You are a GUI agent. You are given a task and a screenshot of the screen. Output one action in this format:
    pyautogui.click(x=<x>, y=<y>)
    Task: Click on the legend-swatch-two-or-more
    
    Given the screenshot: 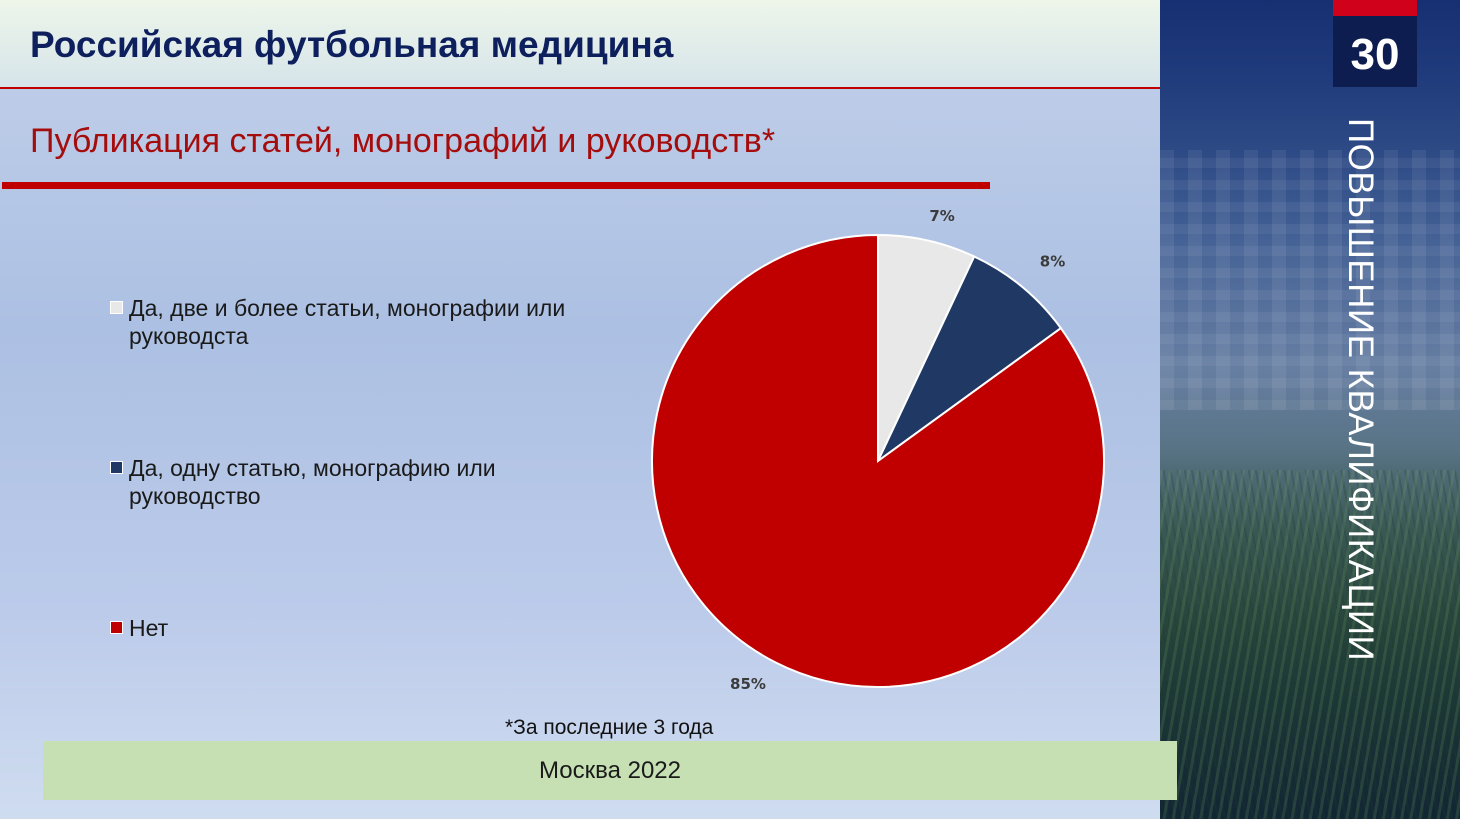 What is the action you would take?
    pyautogui.click(x=116, y=307)
    